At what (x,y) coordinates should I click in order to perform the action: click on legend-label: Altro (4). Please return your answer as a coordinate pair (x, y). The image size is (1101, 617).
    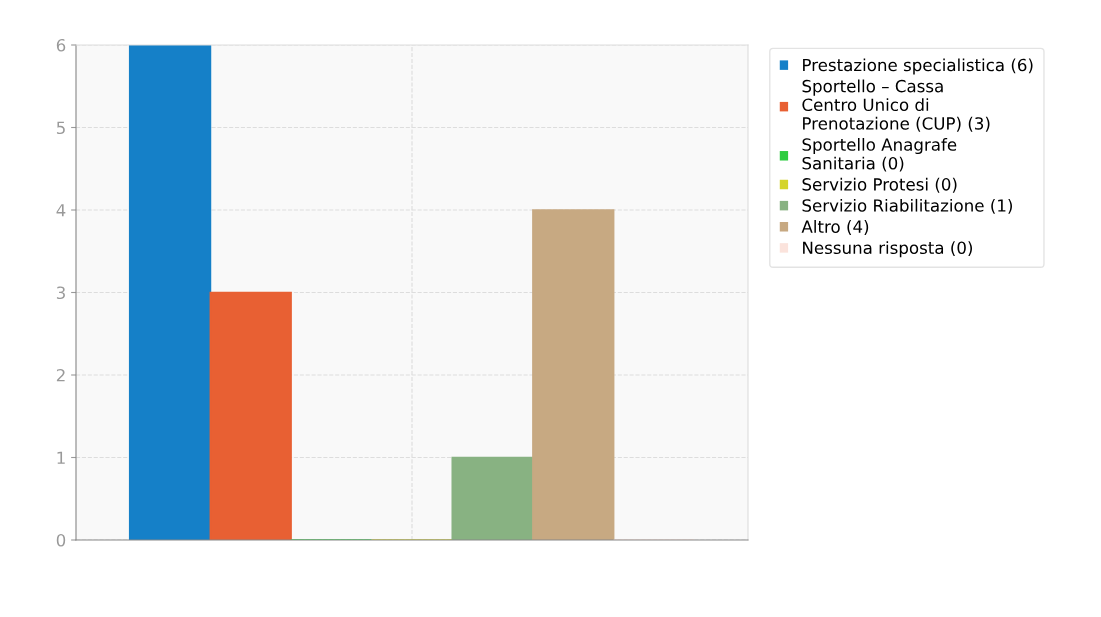
    Looking at the image, I should click on (835, 227).